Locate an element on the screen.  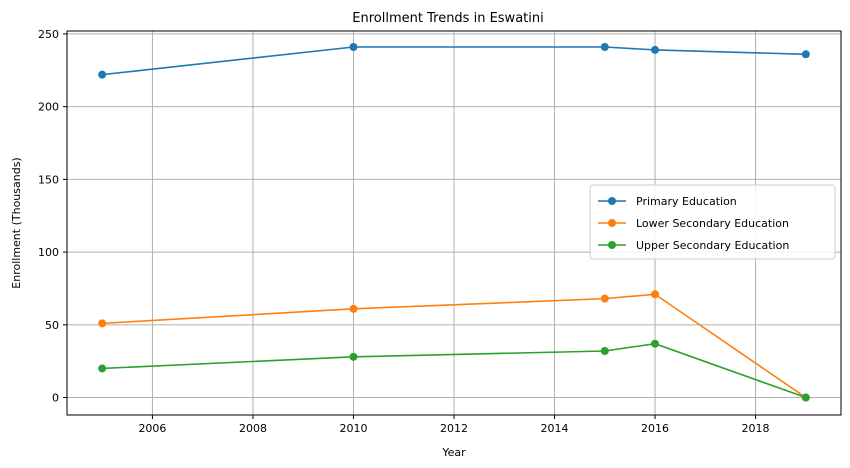
y-axis-ticks: 0 50 100 150 200 250 is located at coordinates (52, 216).